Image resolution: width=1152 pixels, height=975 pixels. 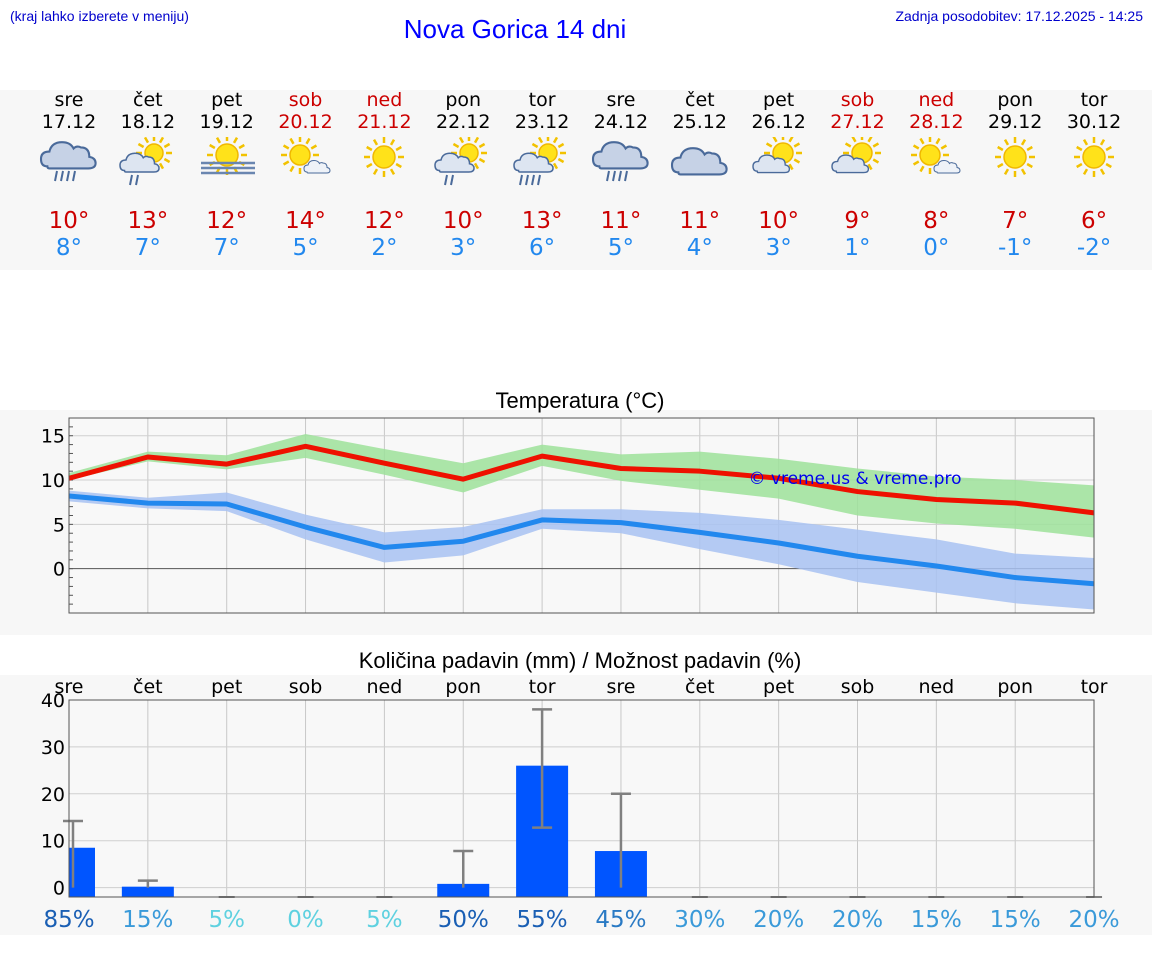 I want to click on temp-max: 13°, so click(x=542, y=221).